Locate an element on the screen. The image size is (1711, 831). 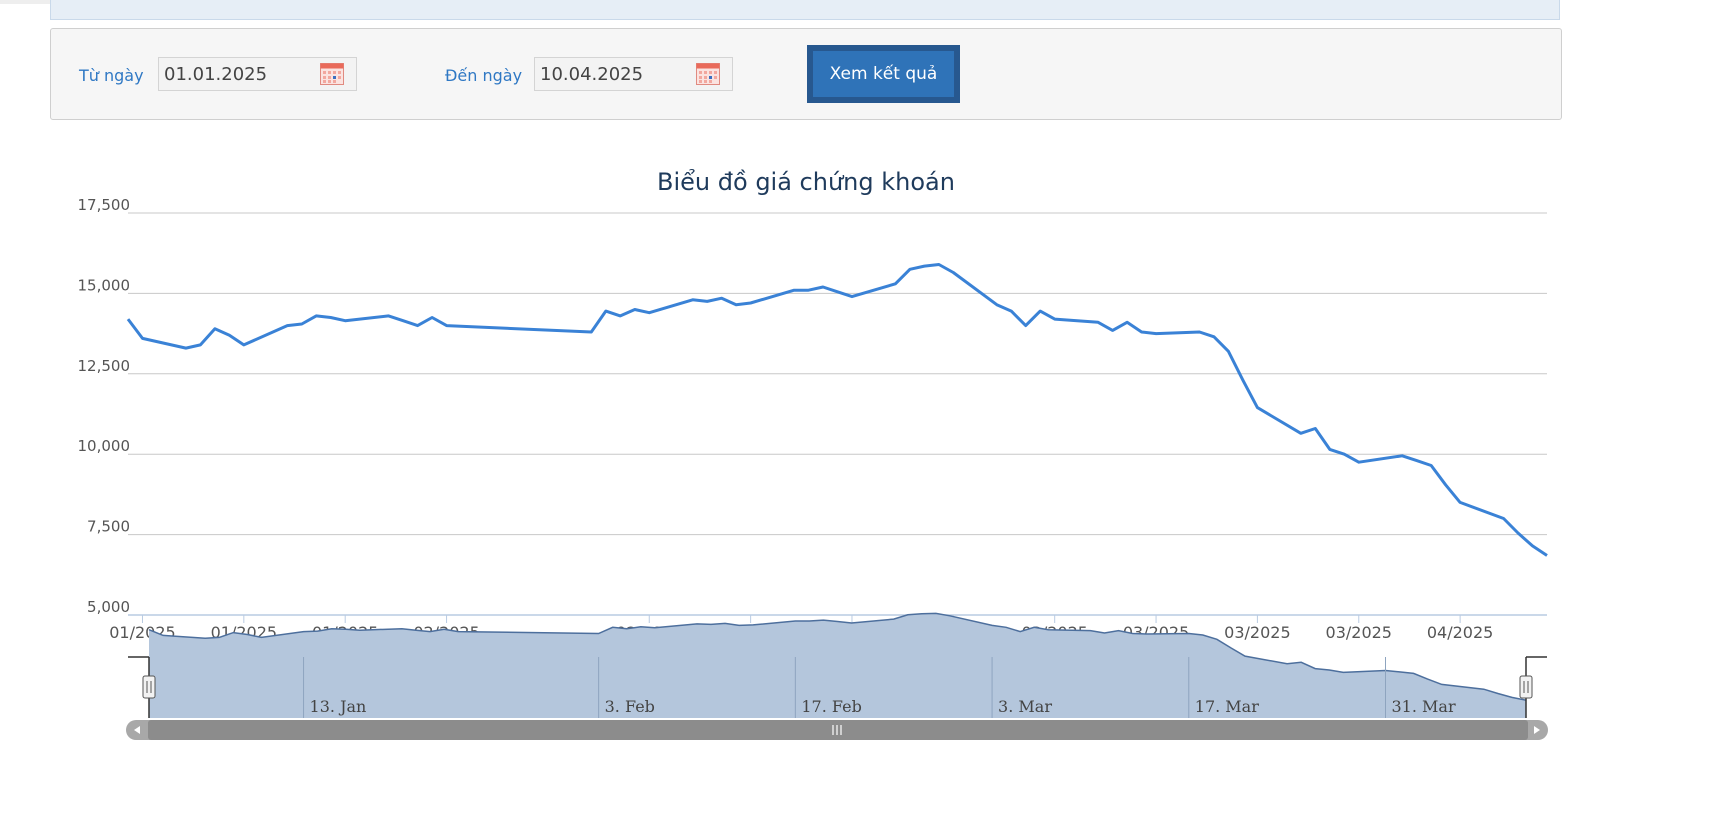
submit-button-frame: Xem kết quả is located at coordinates (883, 74).